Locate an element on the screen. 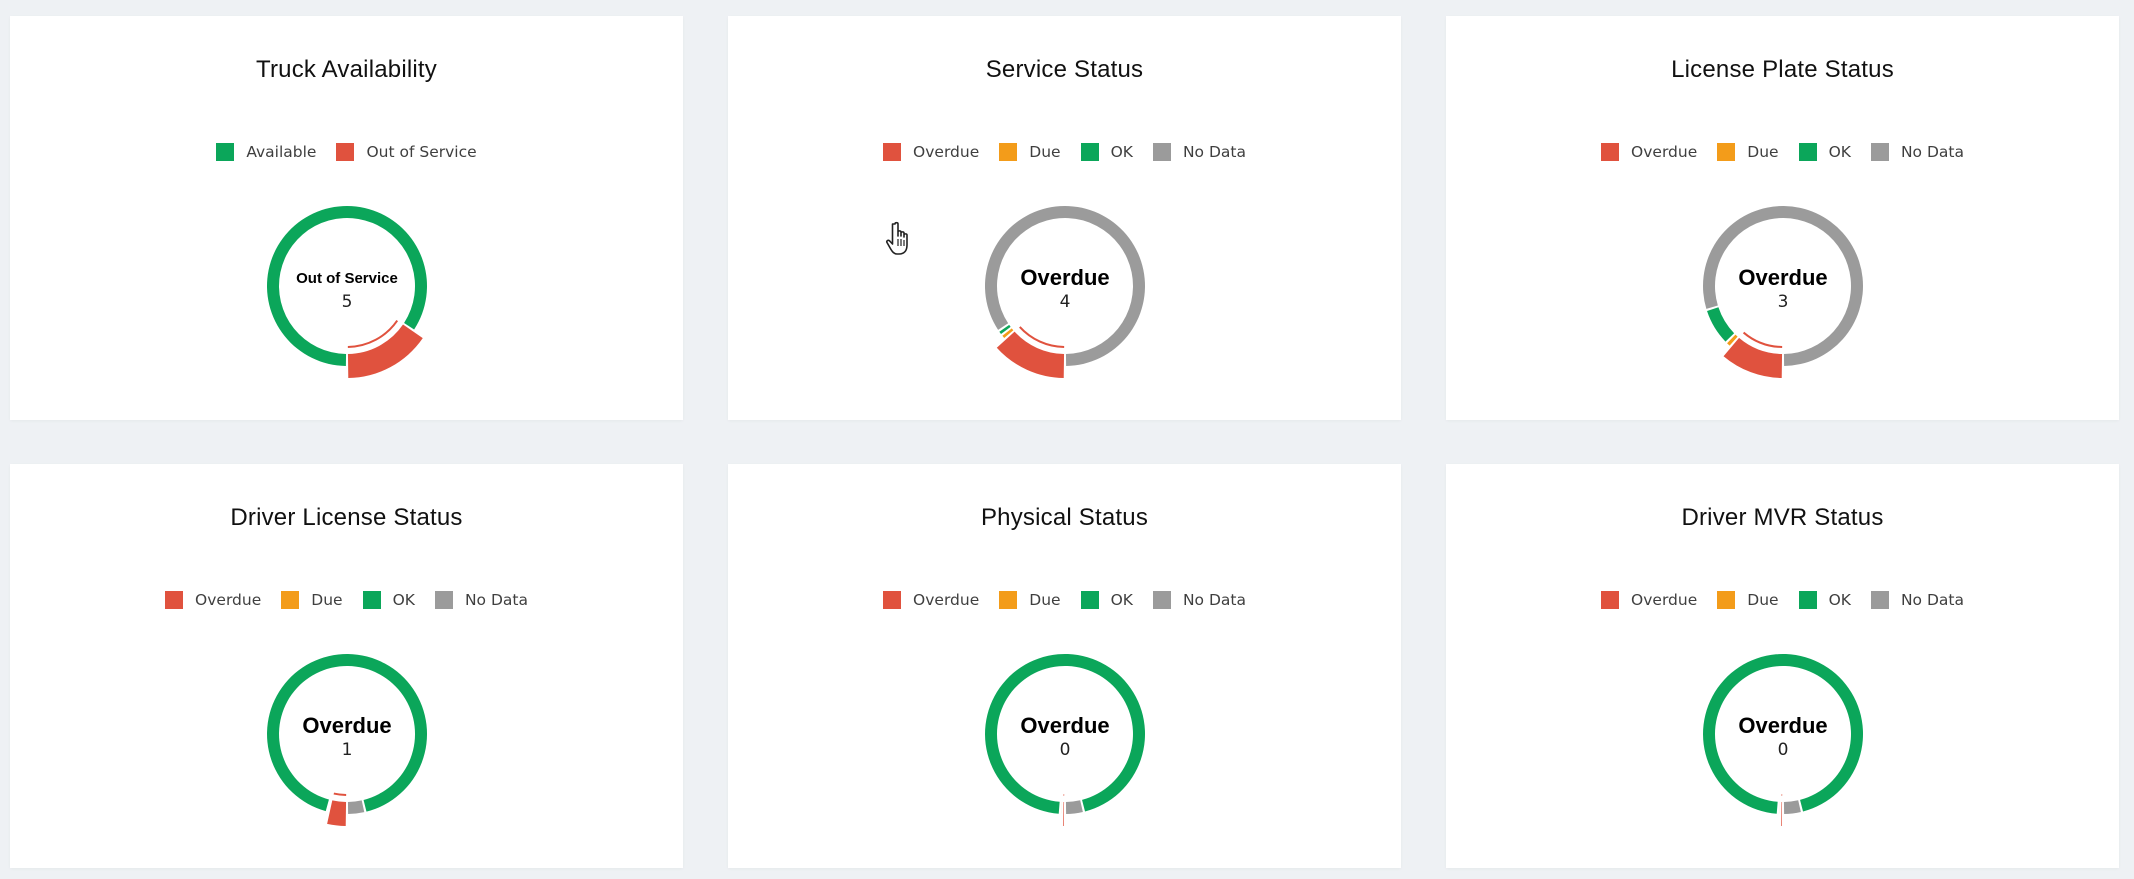 This screenshot has height=879, width=2134. legend-label: OK is located at coordinates (403, 600).